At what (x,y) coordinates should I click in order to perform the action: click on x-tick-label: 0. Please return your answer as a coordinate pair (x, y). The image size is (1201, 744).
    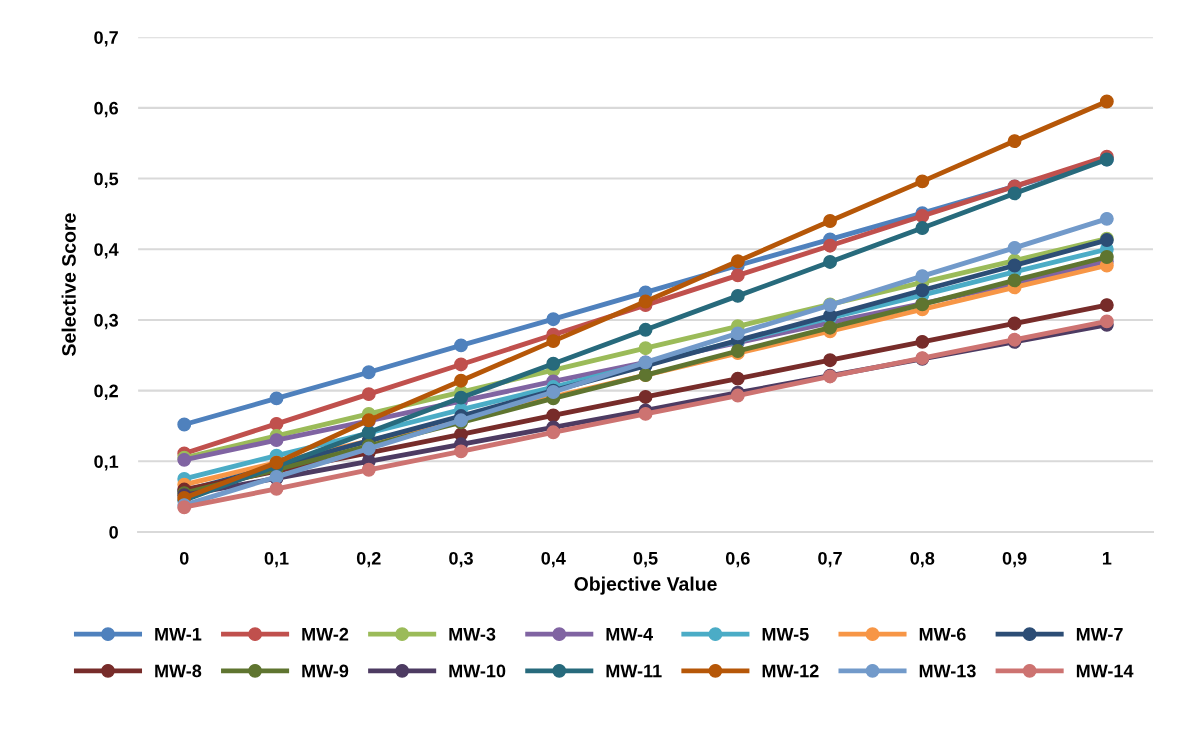
    Looking at the image, I should click on (184, 558).